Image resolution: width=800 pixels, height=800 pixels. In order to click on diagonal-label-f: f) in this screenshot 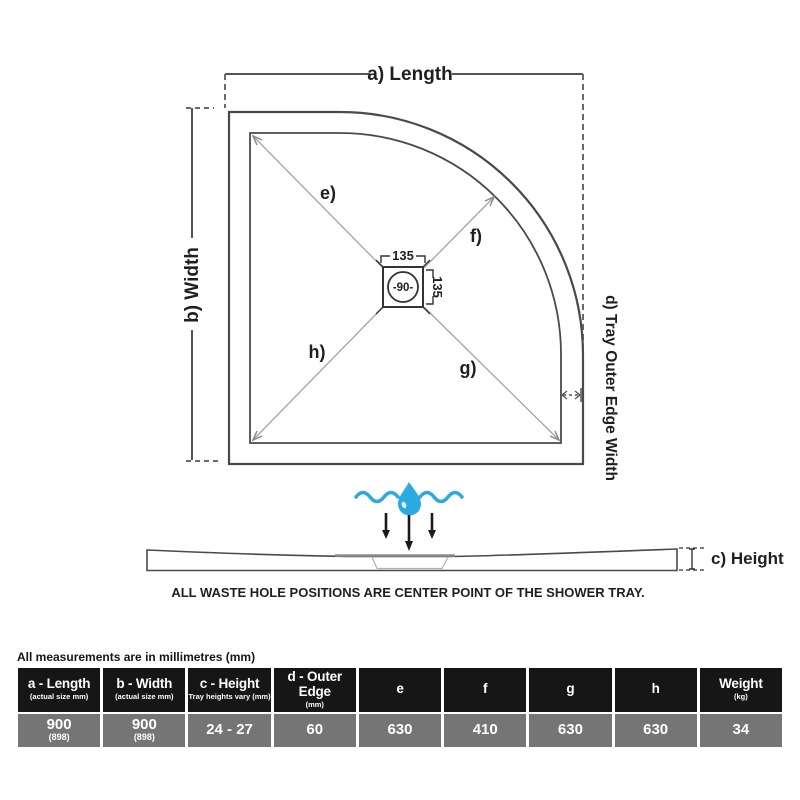, I will do `click(476, 236)`.